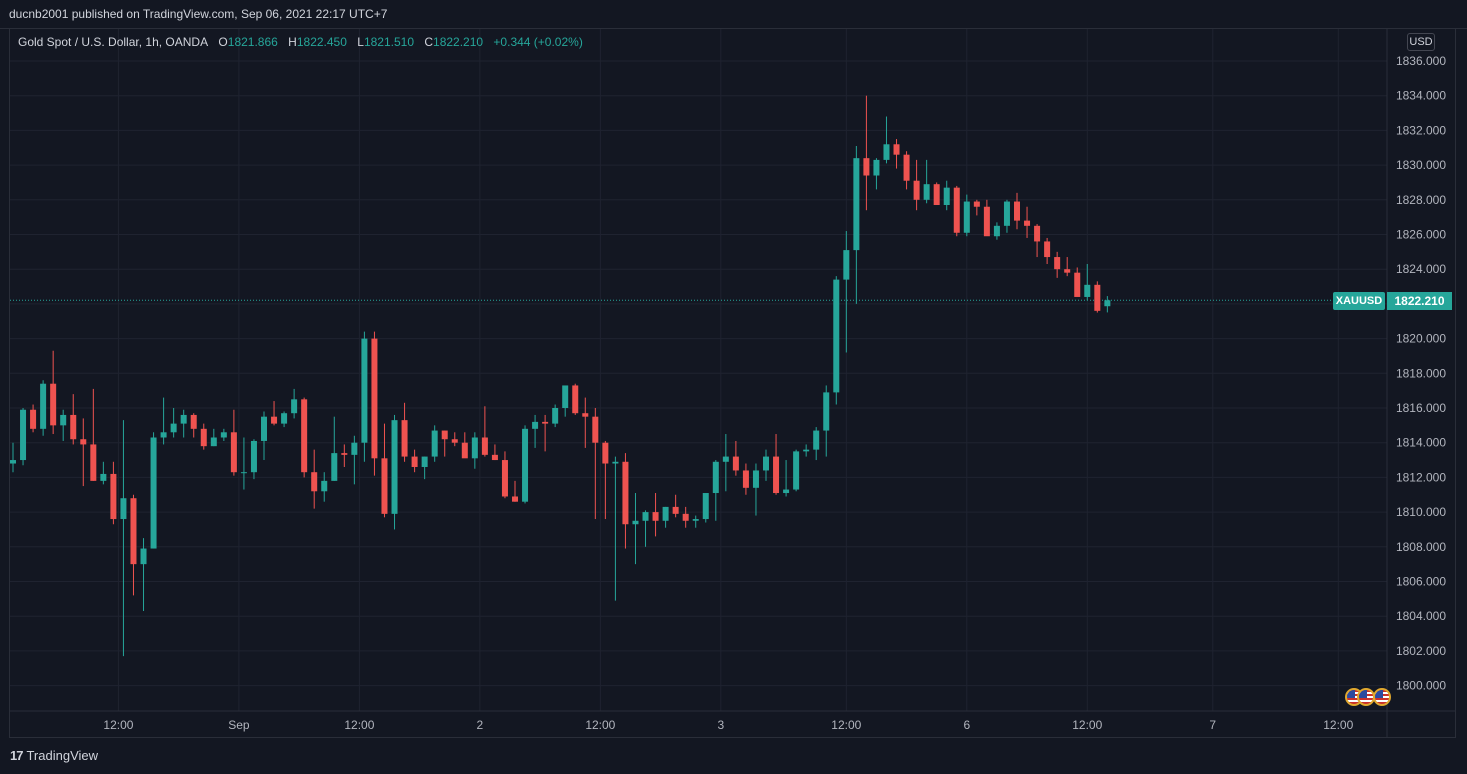 This screenshot has width=1467, height=774. Describe the element at coordinates (113, 42) in the screenshot. I see `symbol-description: Gold Spot / U.S. Dollar, 1h, OANDA` at that location.